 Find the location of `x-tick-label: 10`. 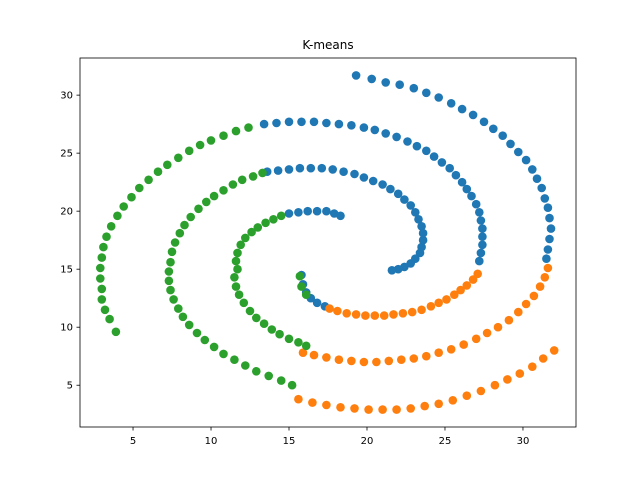

x-tick-label: 10 is located at coordinates (211, 441).